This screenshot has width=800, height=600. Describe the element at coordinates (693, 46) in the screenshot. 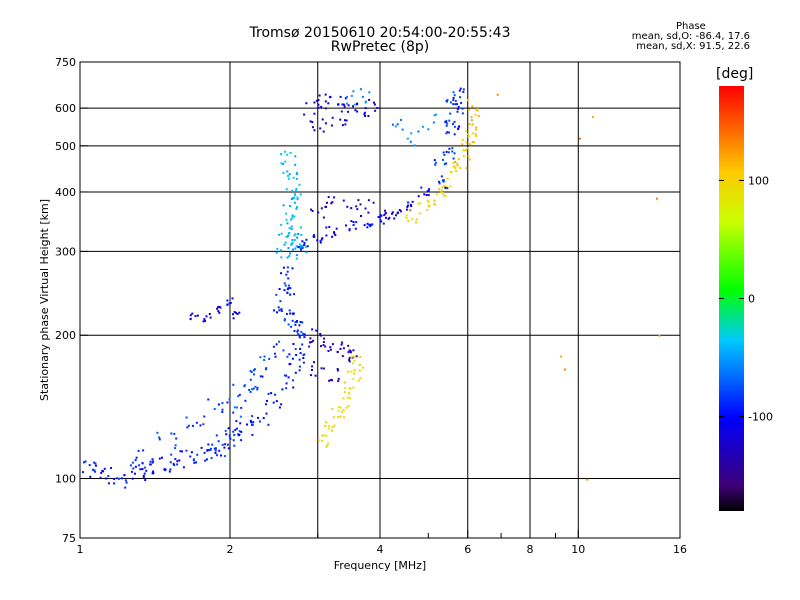

I see `phase-stats-x: mean, sd,X: 91.5, 22.6` at that location.